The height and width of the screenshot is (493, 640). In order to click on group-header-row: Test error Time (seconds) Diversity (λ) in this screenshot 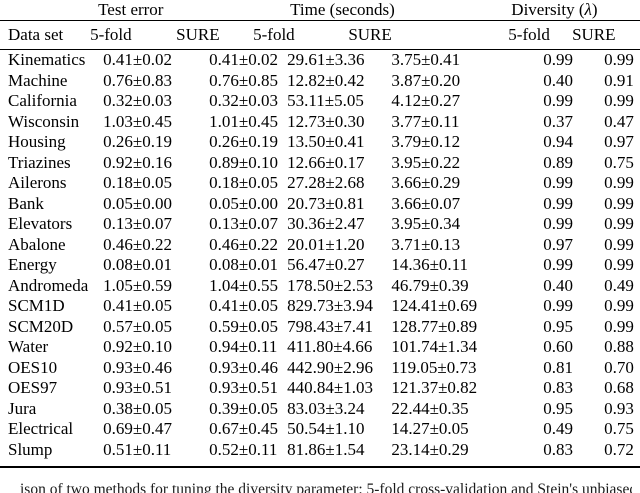, I will do `click(320, 10)`.